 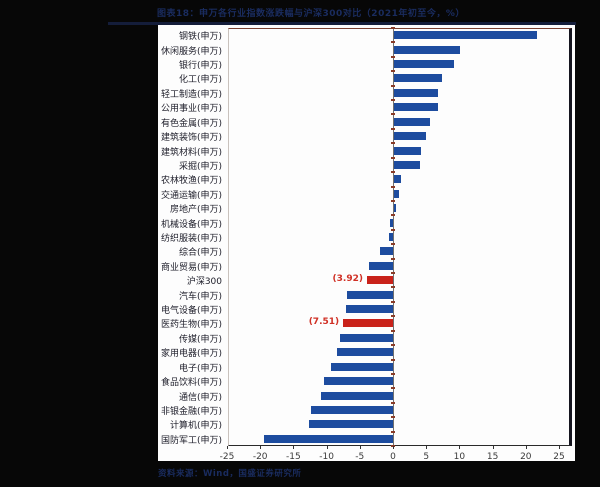 I want to click on zero-axis-line, so click(x=393, y=237).